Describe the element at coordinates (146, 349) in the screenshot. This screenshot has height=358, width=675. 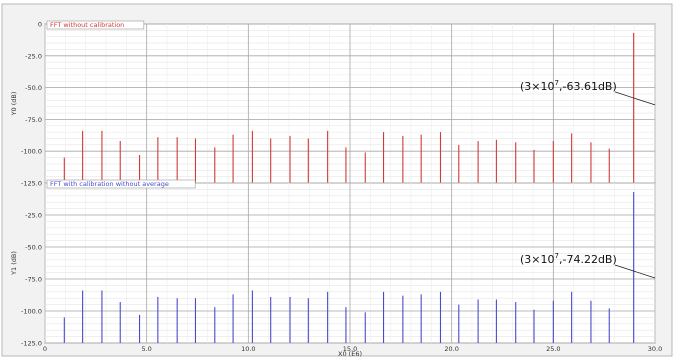
I see `x-tick-label: 5.0` at that location.